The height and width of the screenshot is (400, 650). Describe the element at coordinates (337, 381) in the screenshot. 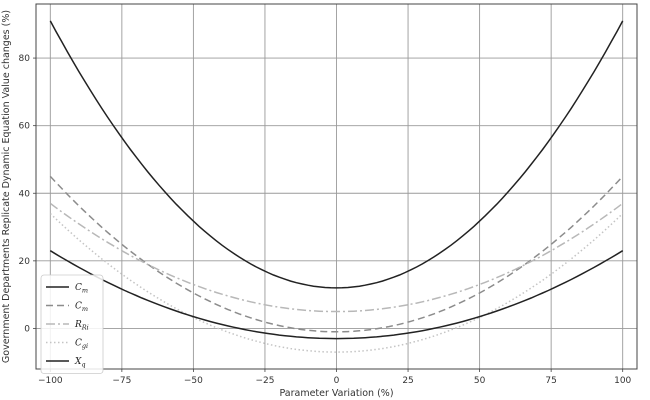

I see `x-tick-label: 0` at that location.